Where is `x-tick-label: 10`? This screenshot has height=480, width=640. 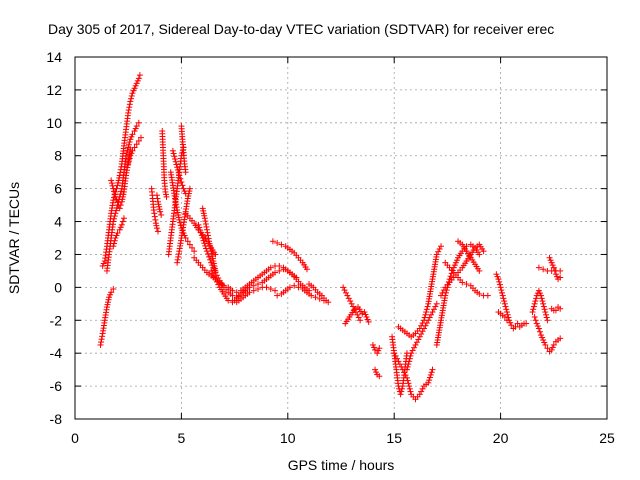
x-tick-label: 10 is located at coordinates (288, 438).